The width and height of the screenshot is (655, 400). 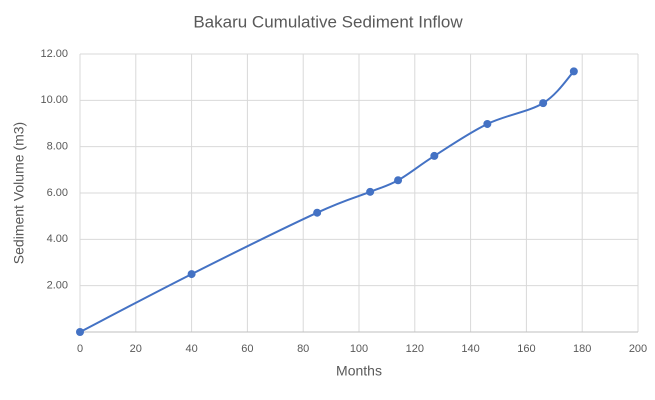 I want to click on y-tick-label: 4.00, so click(x=57, y=239).